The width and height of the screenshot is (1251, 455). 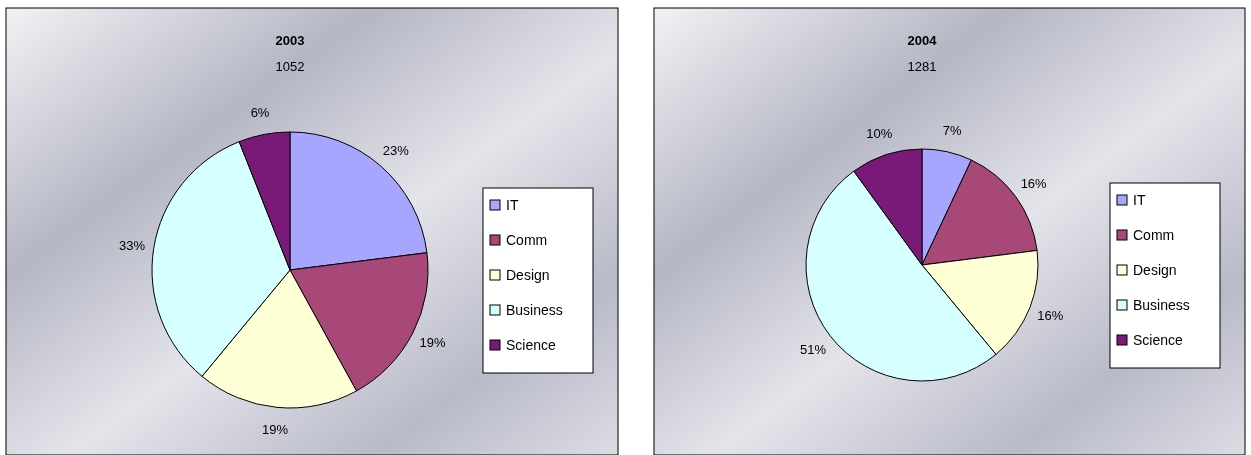 I want to click on chart-title: 2003, so click(x=290, y=40).